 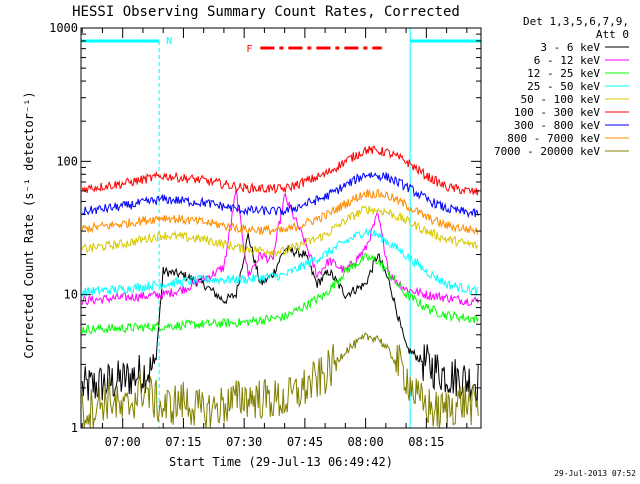 I want to click on legend-label-7: 300 - 800 keV, so click(x=557, y=125).